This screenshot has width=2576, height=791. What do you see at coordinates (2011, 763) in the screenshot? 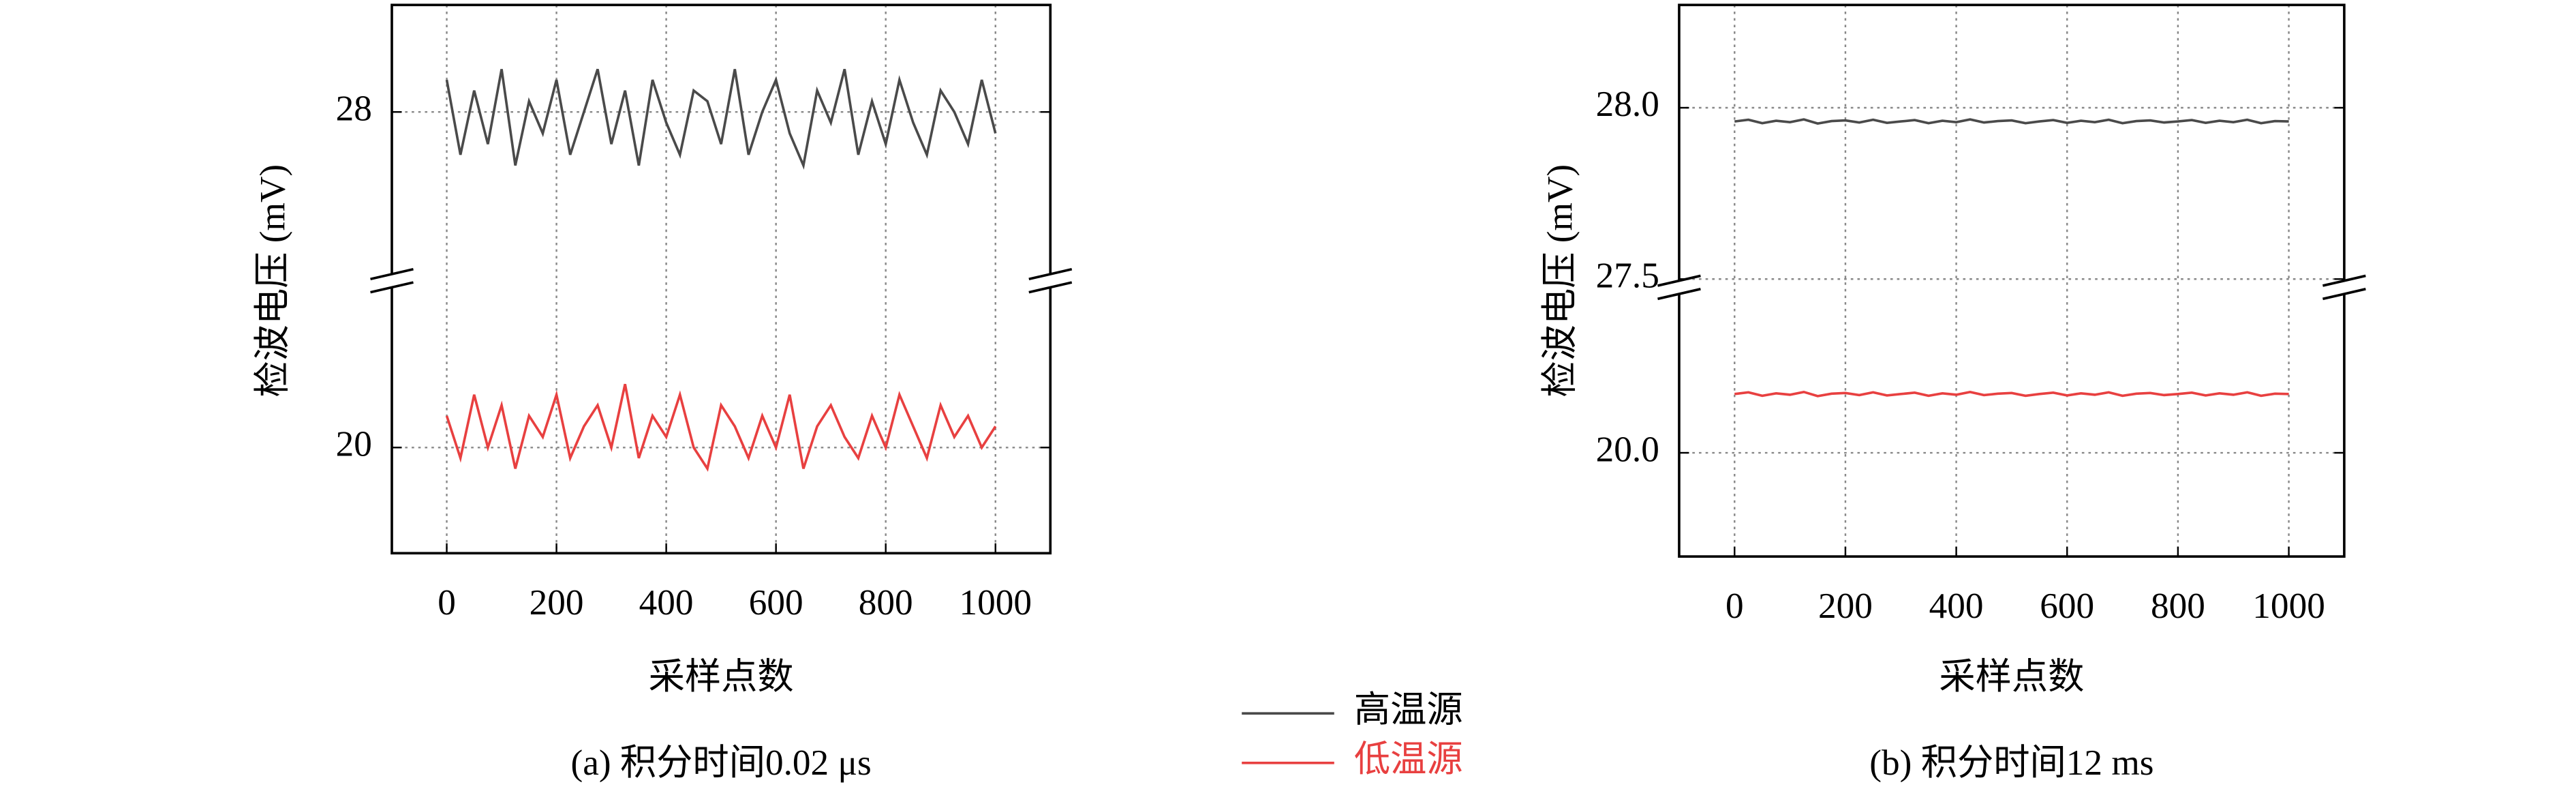
I see `caption: (b) 积分时间12 ms` at bounding box center [2011, 763].